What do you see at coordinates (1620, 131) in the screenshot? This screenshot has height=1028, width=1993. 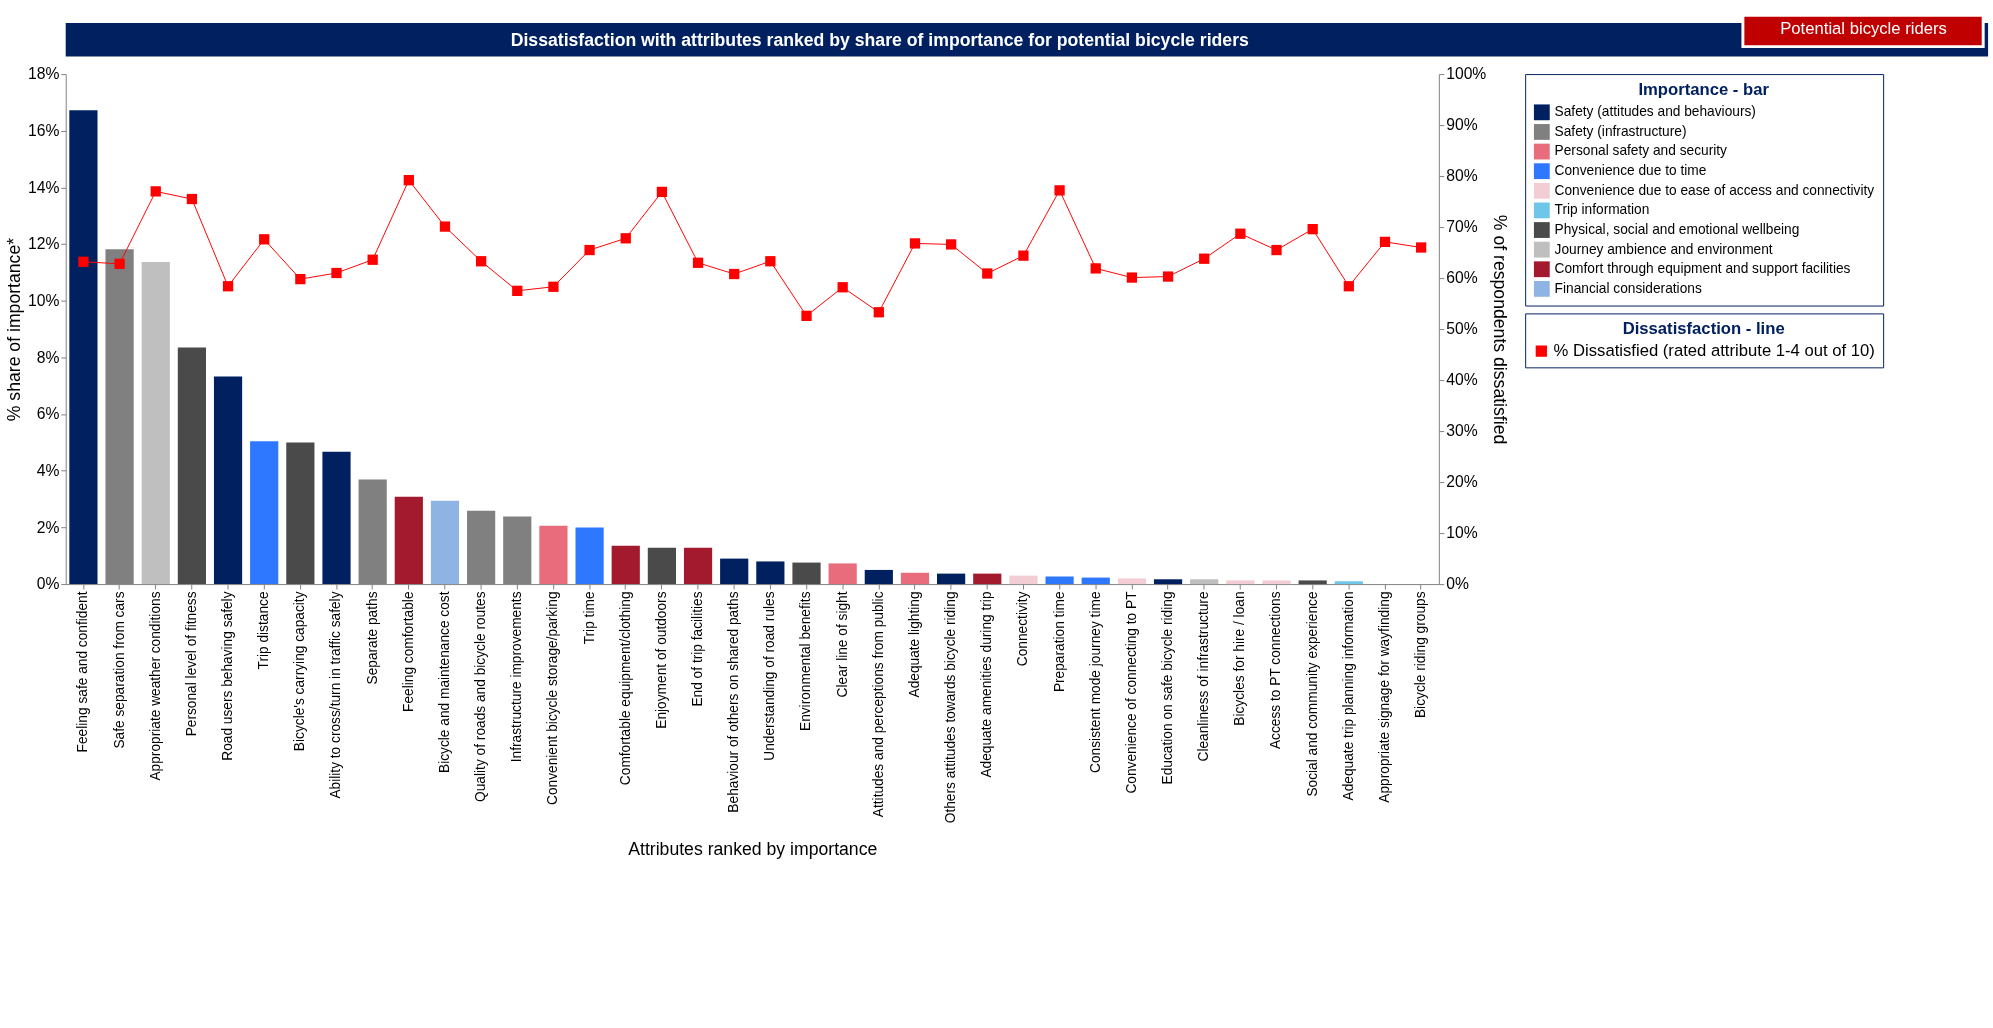 I see `legend-label: Safety (infrastructure)` at bounding box center [1620, 131].